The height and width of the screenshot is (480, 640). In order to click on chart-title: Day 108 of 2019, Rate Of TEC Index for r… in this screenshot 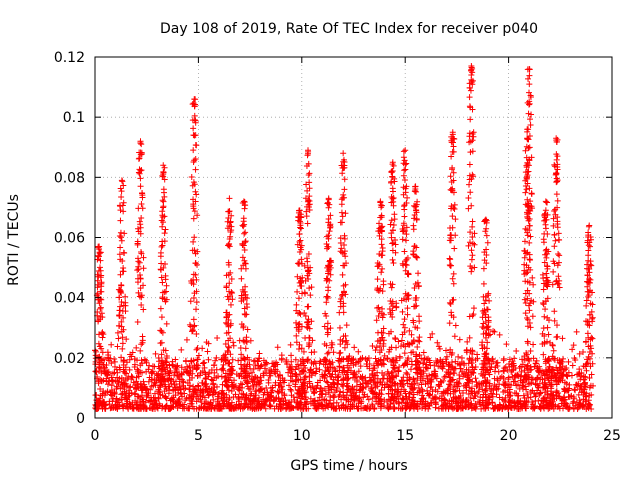, I will do `click(349, 29)`.